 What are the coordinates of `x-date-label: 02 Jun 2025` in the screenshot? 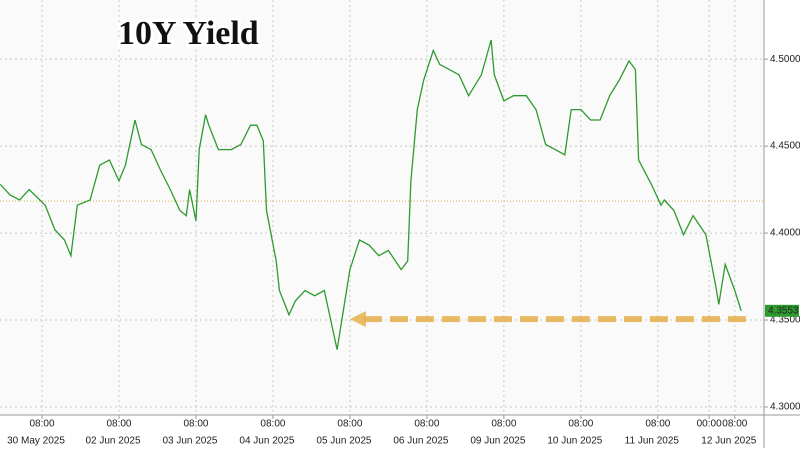 It's located at (112, 441).